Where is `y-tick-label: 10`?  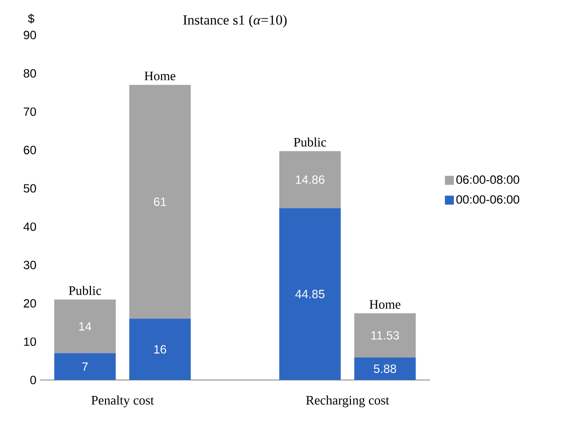
y-tick-label: 10 is located at coordinates (30, 341).